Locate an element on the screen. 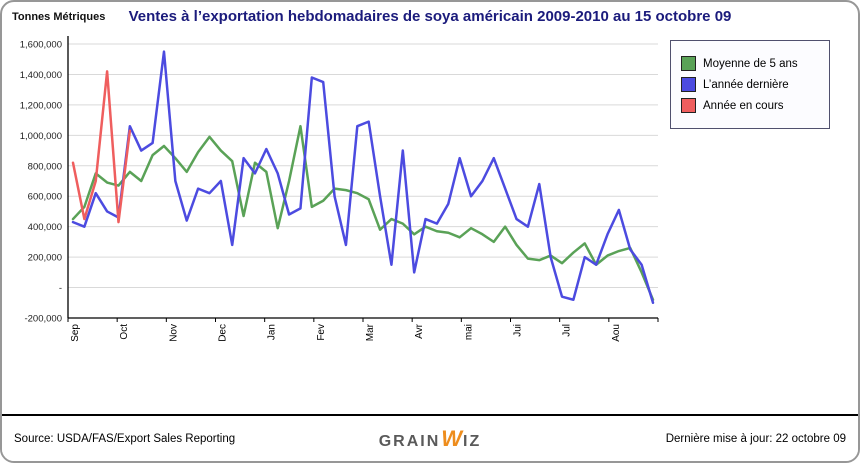 This screenshot has width=860, height=463. y-tick-label: 800,000 is located at coordinates (45, 166).